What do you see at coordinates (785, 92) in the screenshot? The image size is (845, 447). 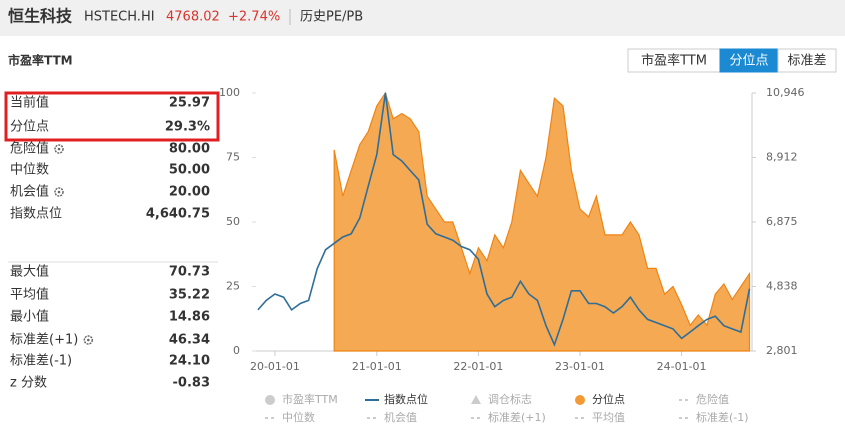 I see `y2-tick-label: 10,946` at bounding box center [785, 92].